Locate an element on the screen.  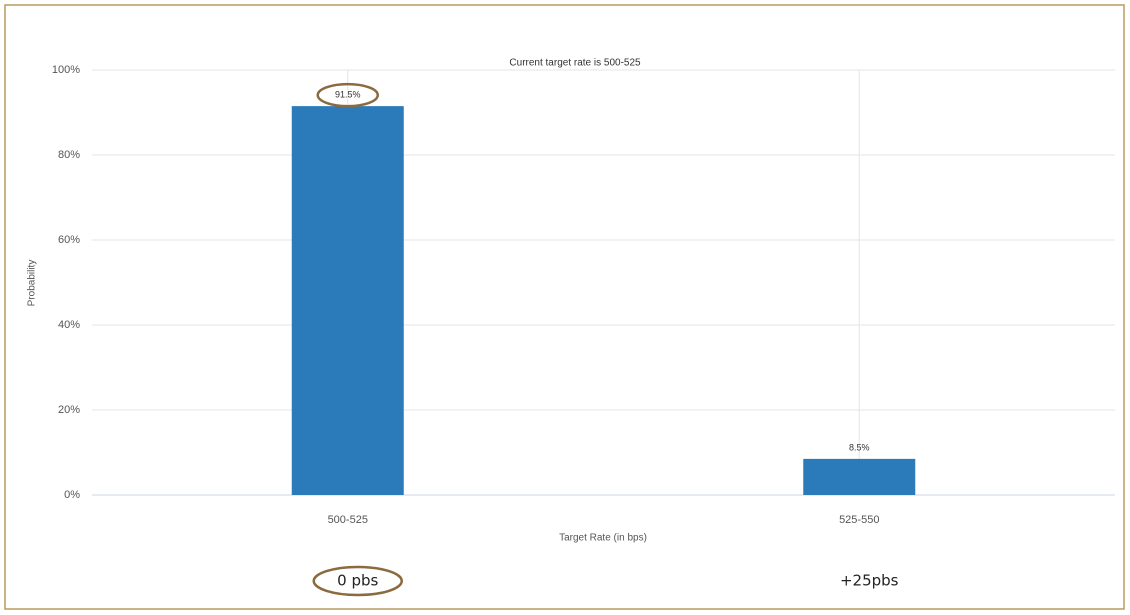
data-label: 91.5% is located at coordinates (348, 95).